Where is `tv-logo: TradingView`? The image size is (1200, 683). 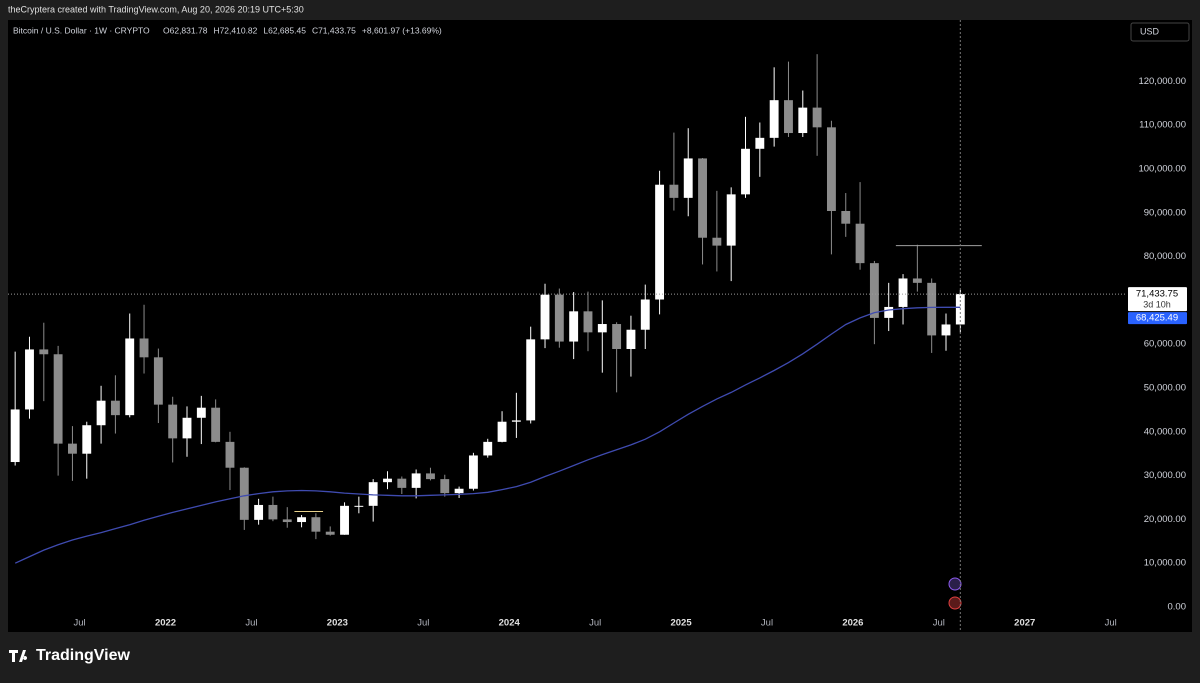
tv-logo: TradingView is located at coordinates (70, 655).